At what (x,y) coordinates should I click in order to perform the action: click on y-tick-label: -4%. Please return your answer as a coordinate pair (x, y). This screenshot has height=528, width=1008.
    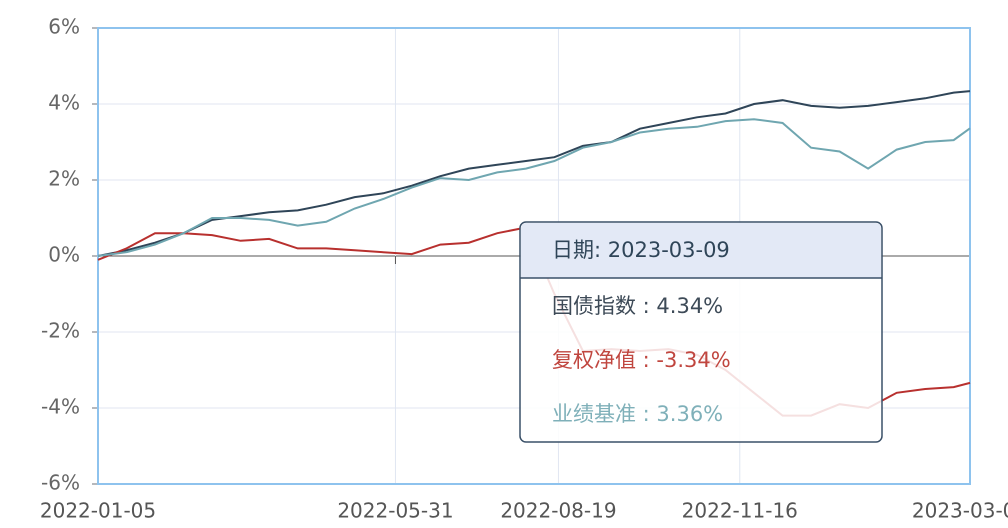
    Looking at the image, I should click on (60, 407).